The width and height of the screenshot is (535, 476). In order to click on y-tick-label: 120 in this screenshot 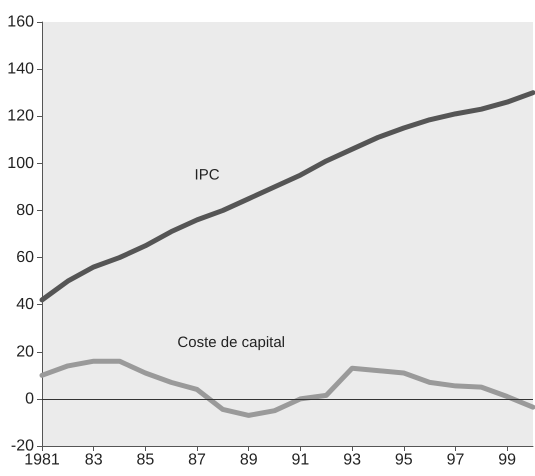, I will do `click(20, 116)`.